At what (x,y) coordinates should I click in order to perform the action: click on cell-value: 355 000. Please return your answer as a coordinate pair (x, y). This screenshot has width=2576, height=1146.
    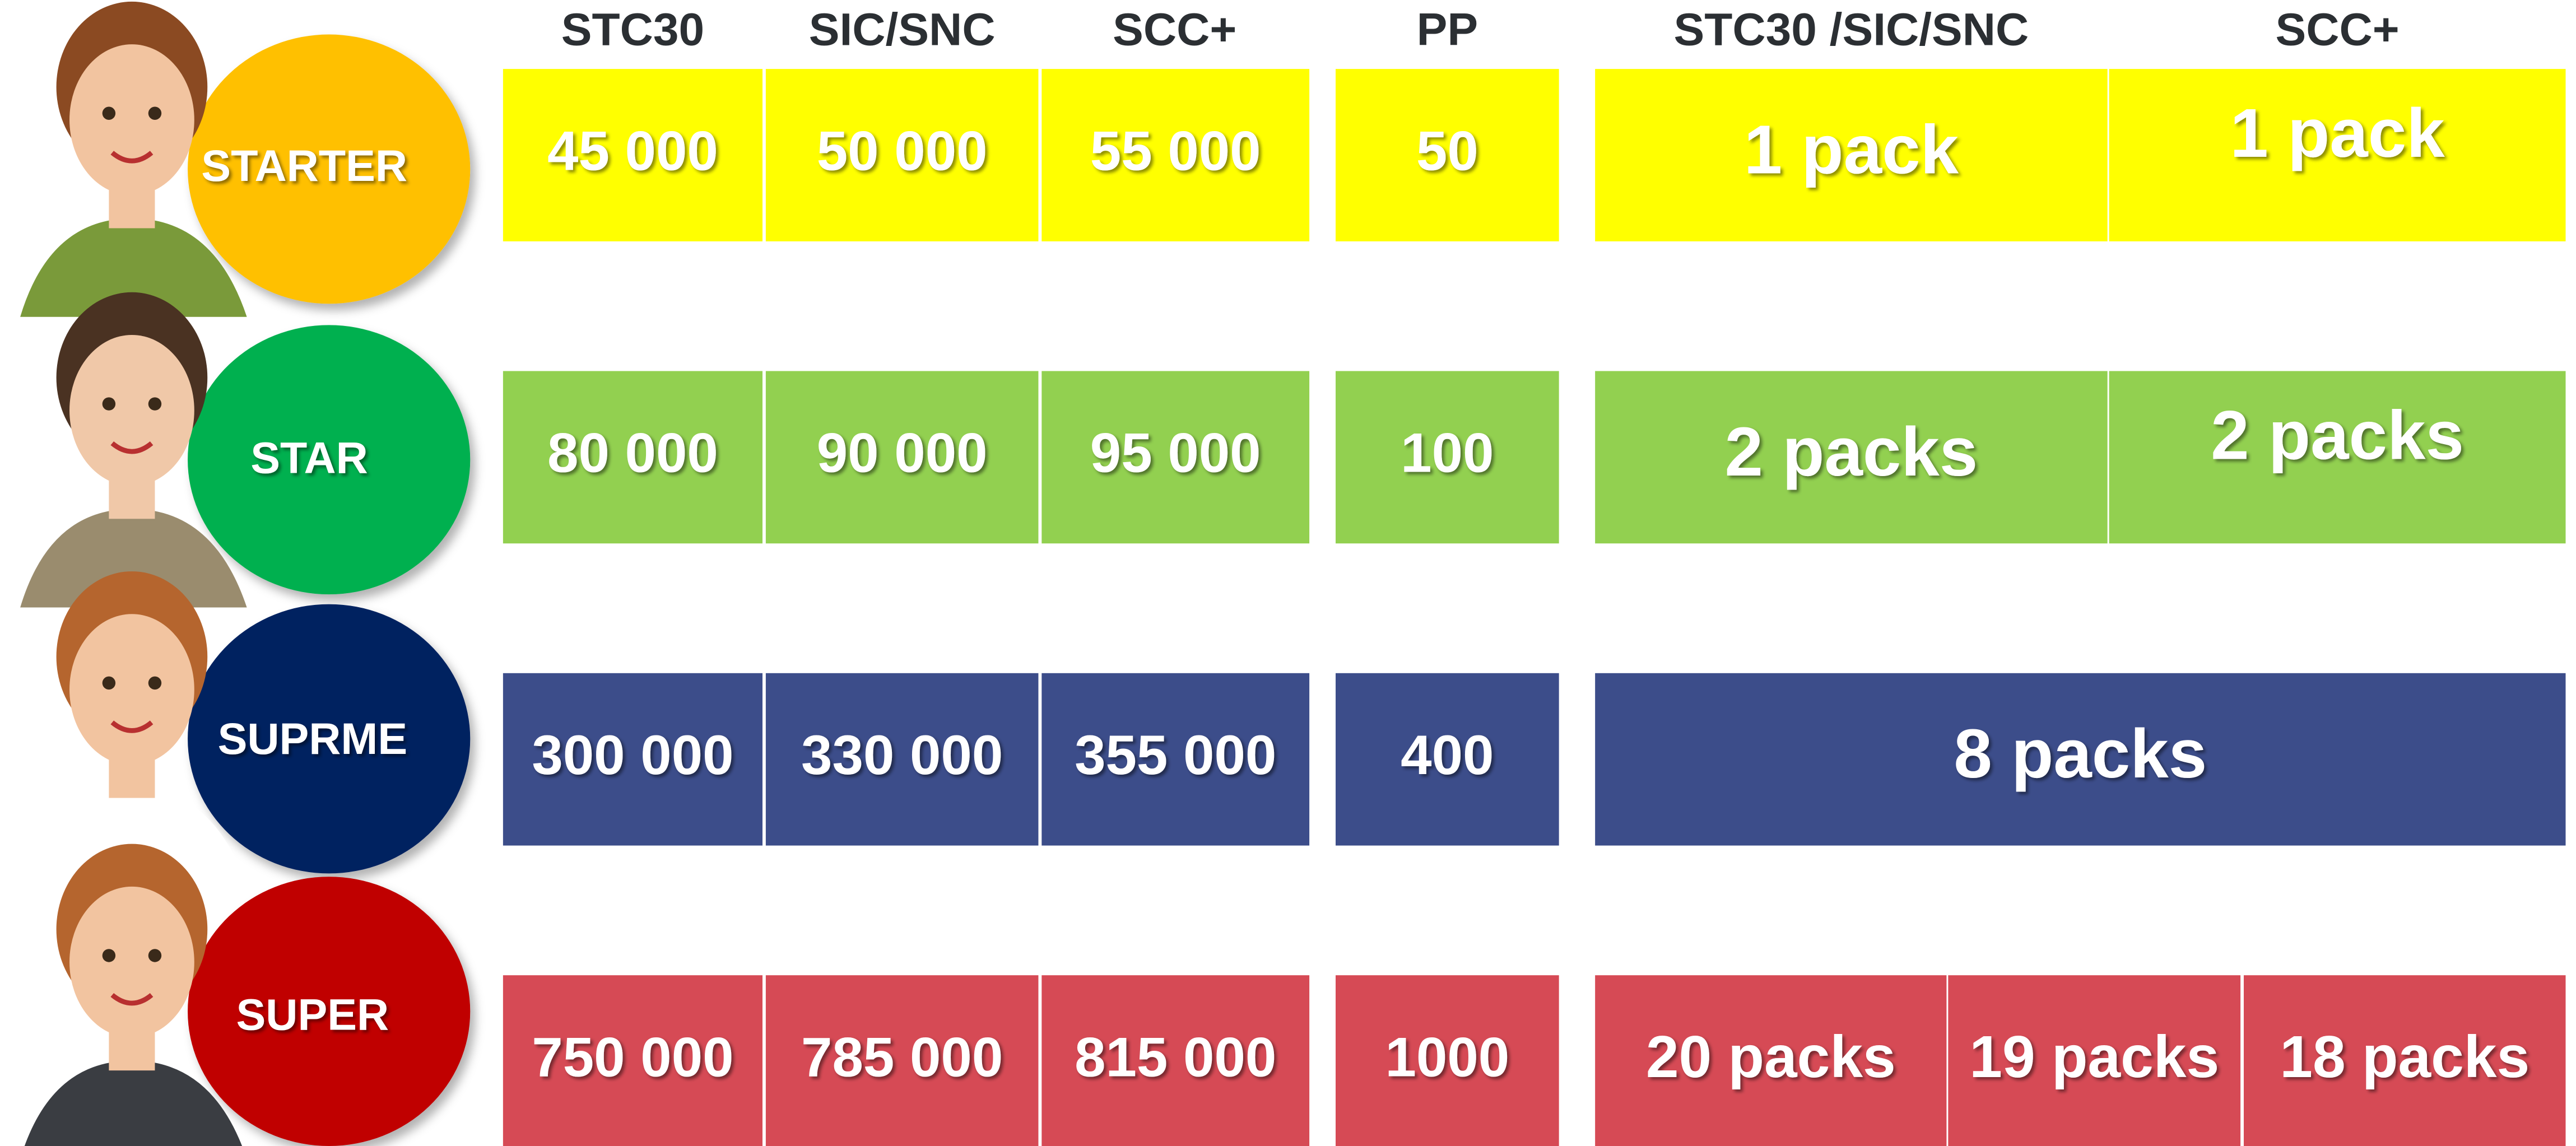
    Looking at the image, I should click on (1175, 755).